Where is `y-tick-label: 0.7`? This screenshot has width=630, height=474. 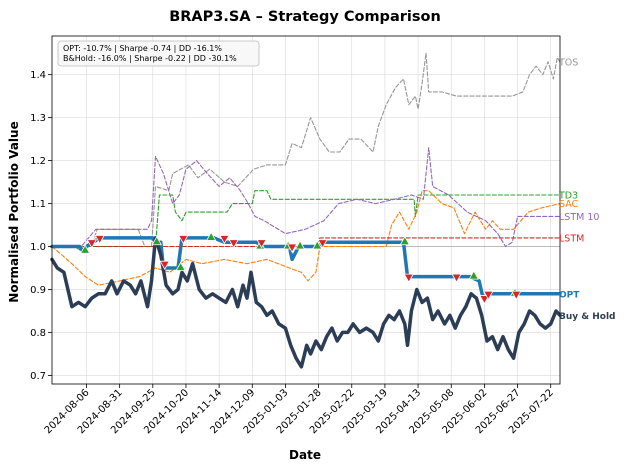
y-tick-label: 0.7 is located at coordinates (38, 376).